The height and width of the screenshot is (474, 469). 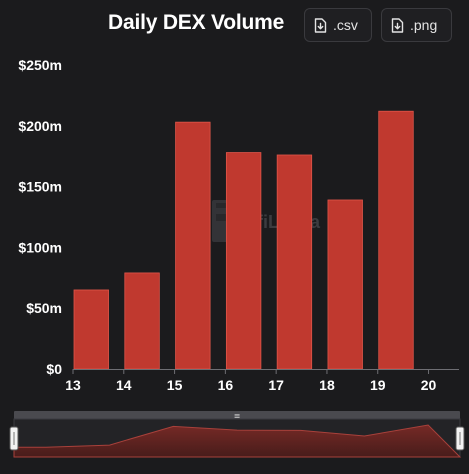 I want to click on x-tick-label: 17, so click(x=276, y=385).